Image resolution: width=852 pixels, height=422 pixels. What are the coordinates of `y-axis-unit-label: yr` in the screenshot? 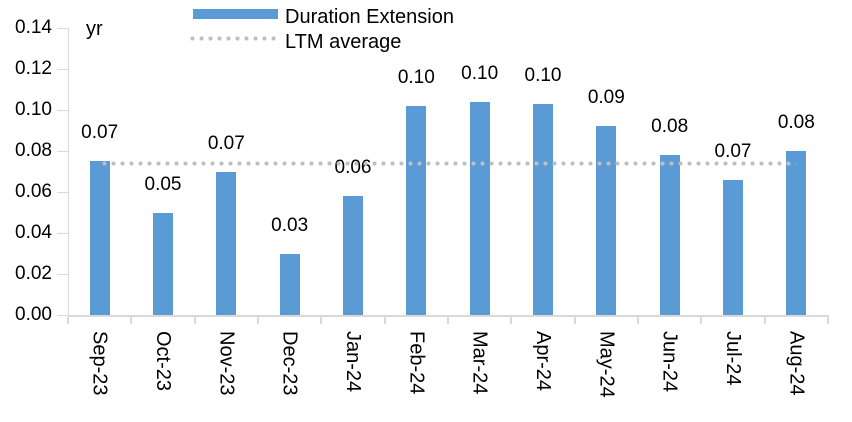 It's located at (94, 29).